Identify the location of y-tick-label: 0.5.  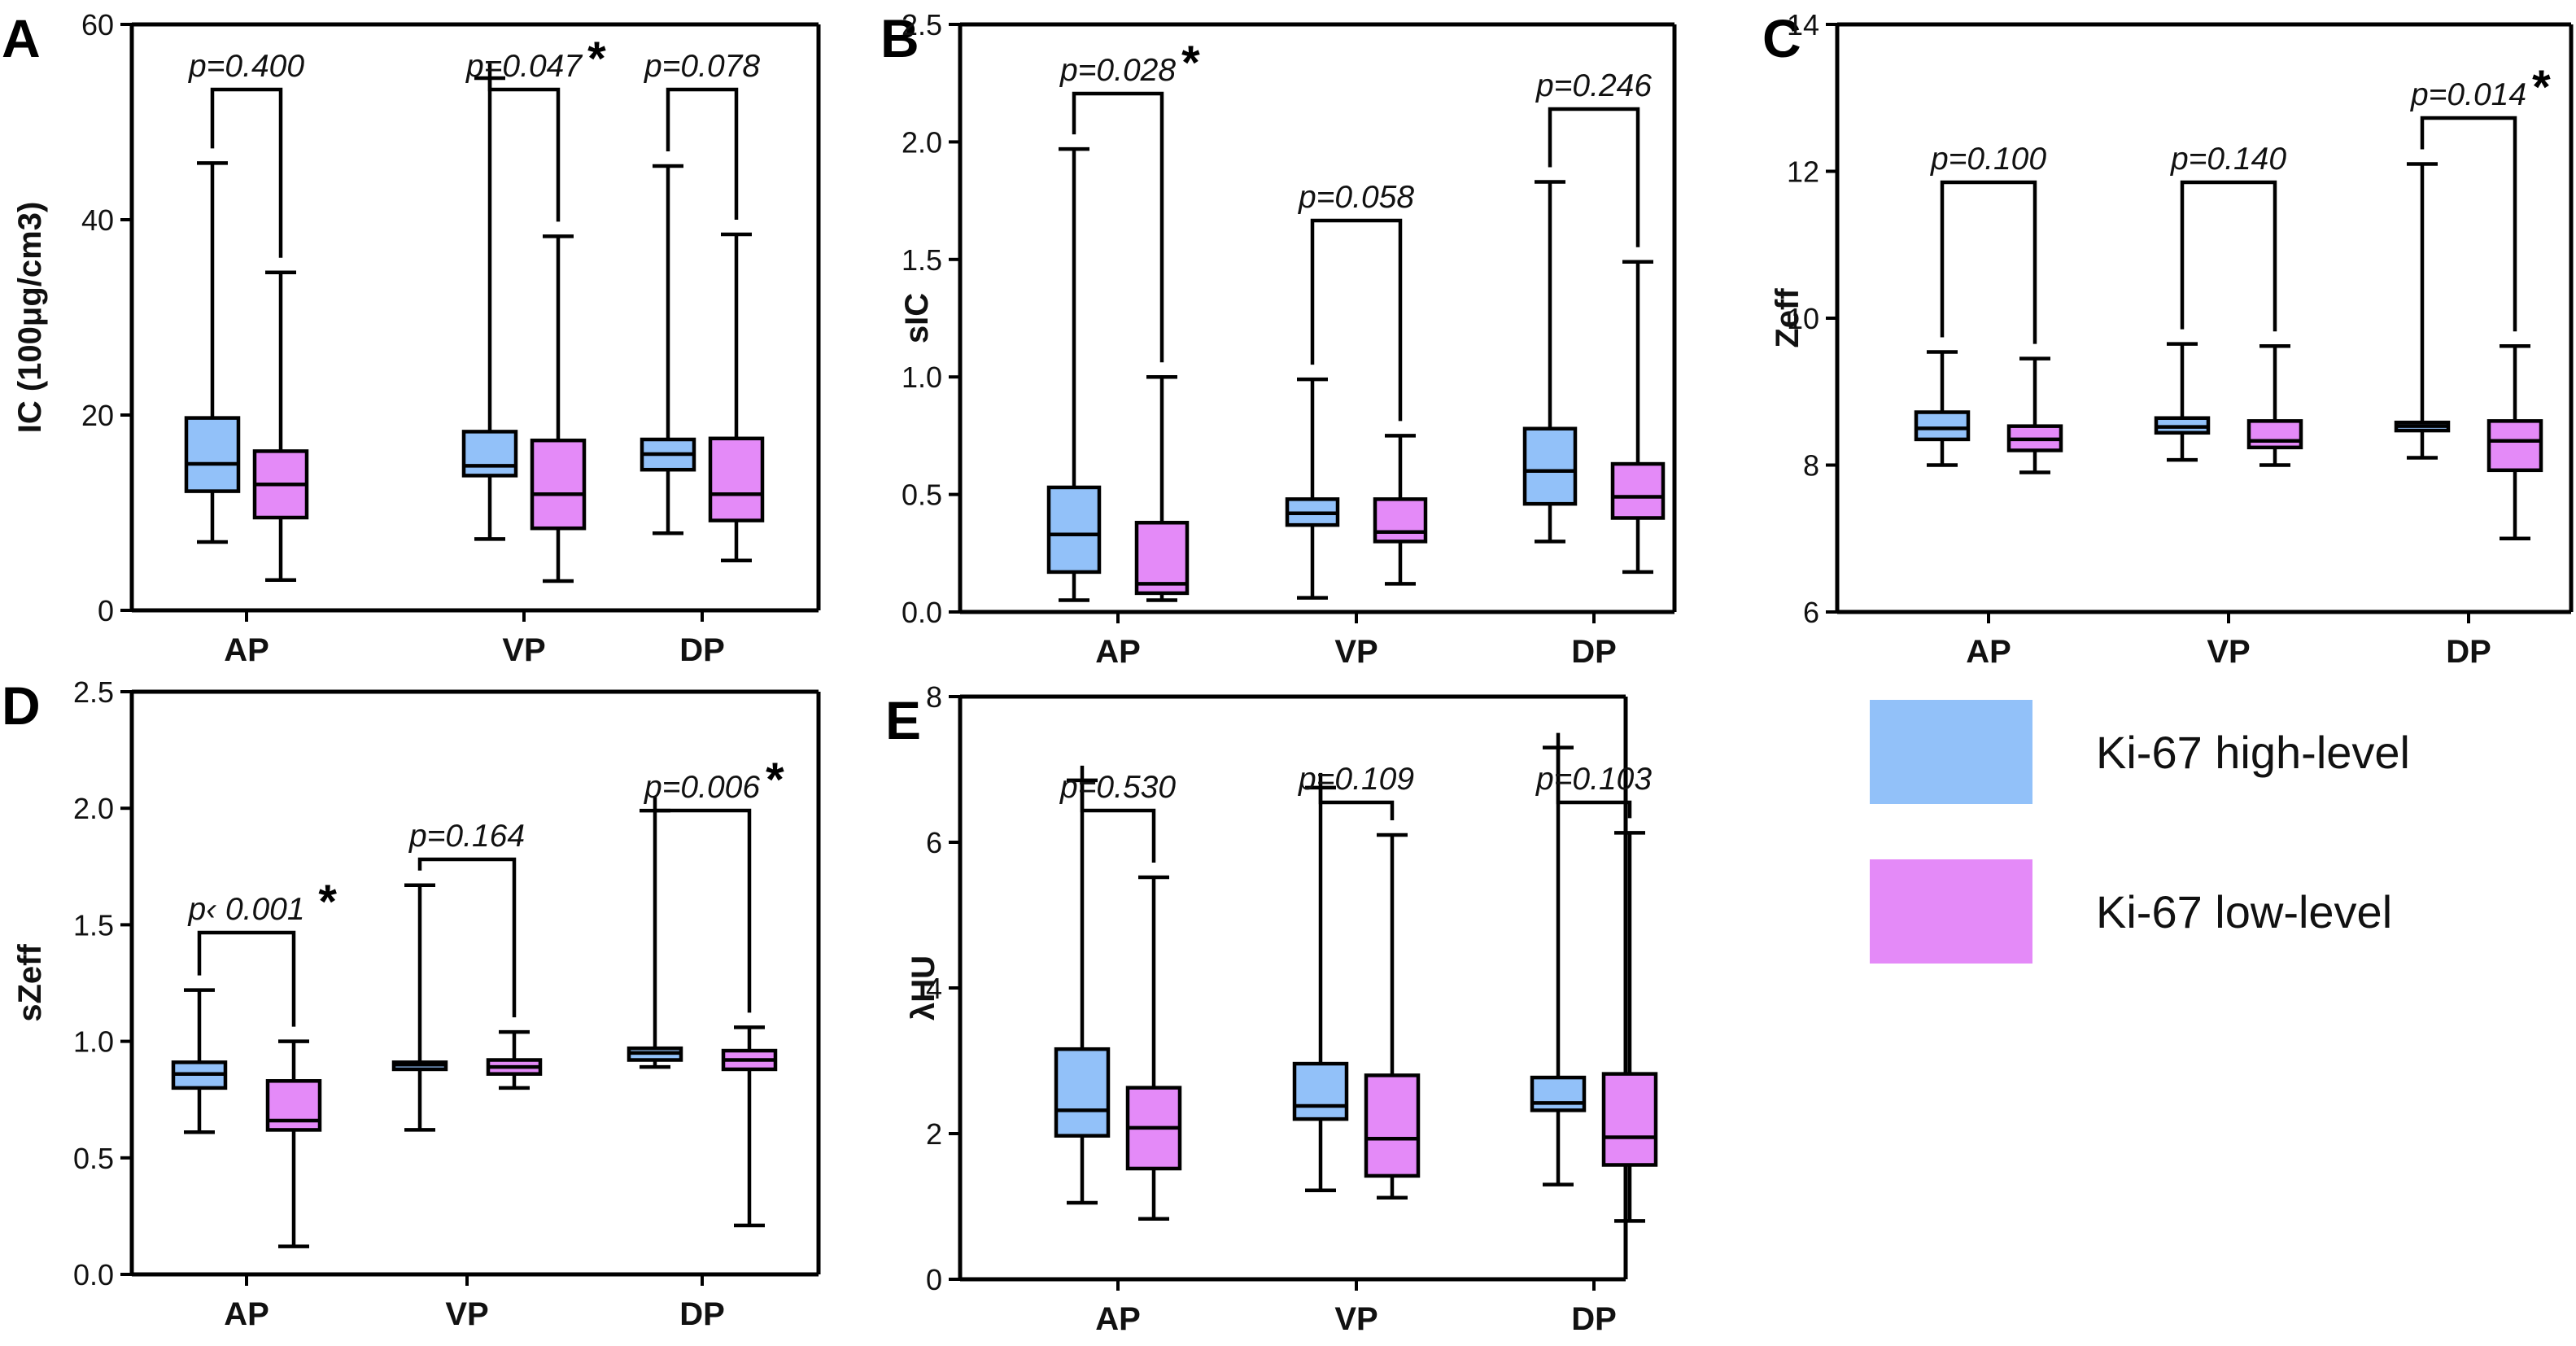
(93, 1158).